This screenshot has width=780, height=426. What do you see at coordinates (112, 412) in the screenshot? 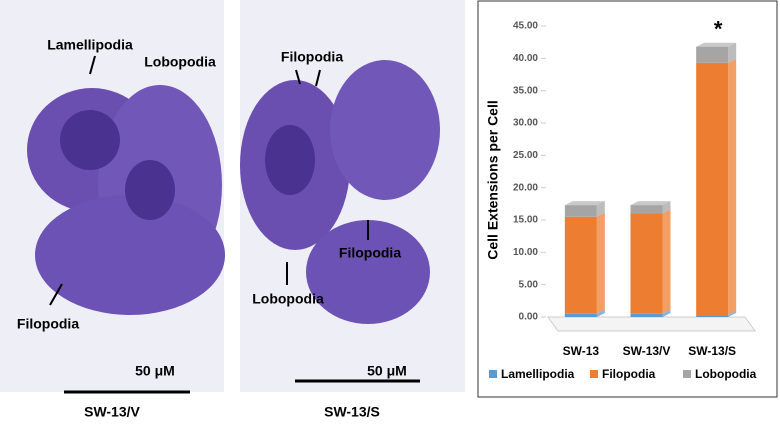
I see `caption: SW-13/V` at bounding box center [112, 412].